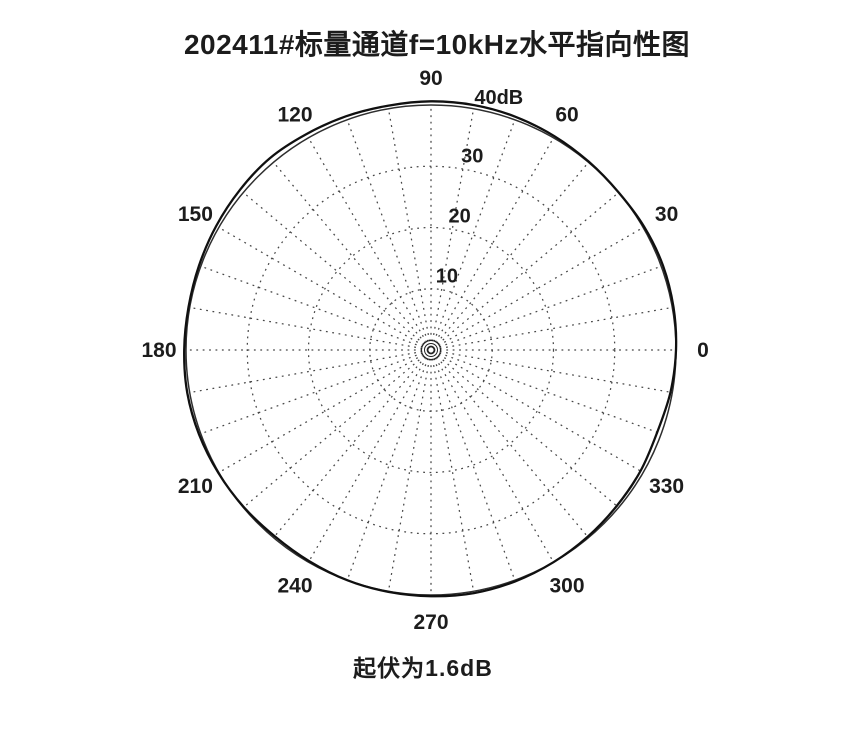 This screenshot has width=861, height=732. I want to click on radial-tick-label-20: 20, so click(459, 217).